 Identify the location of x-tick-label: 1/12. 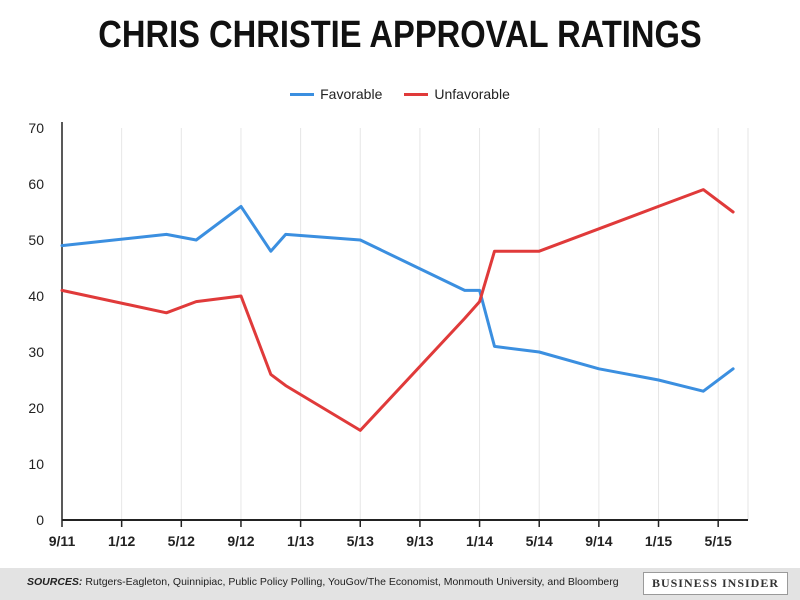
(121, 541).